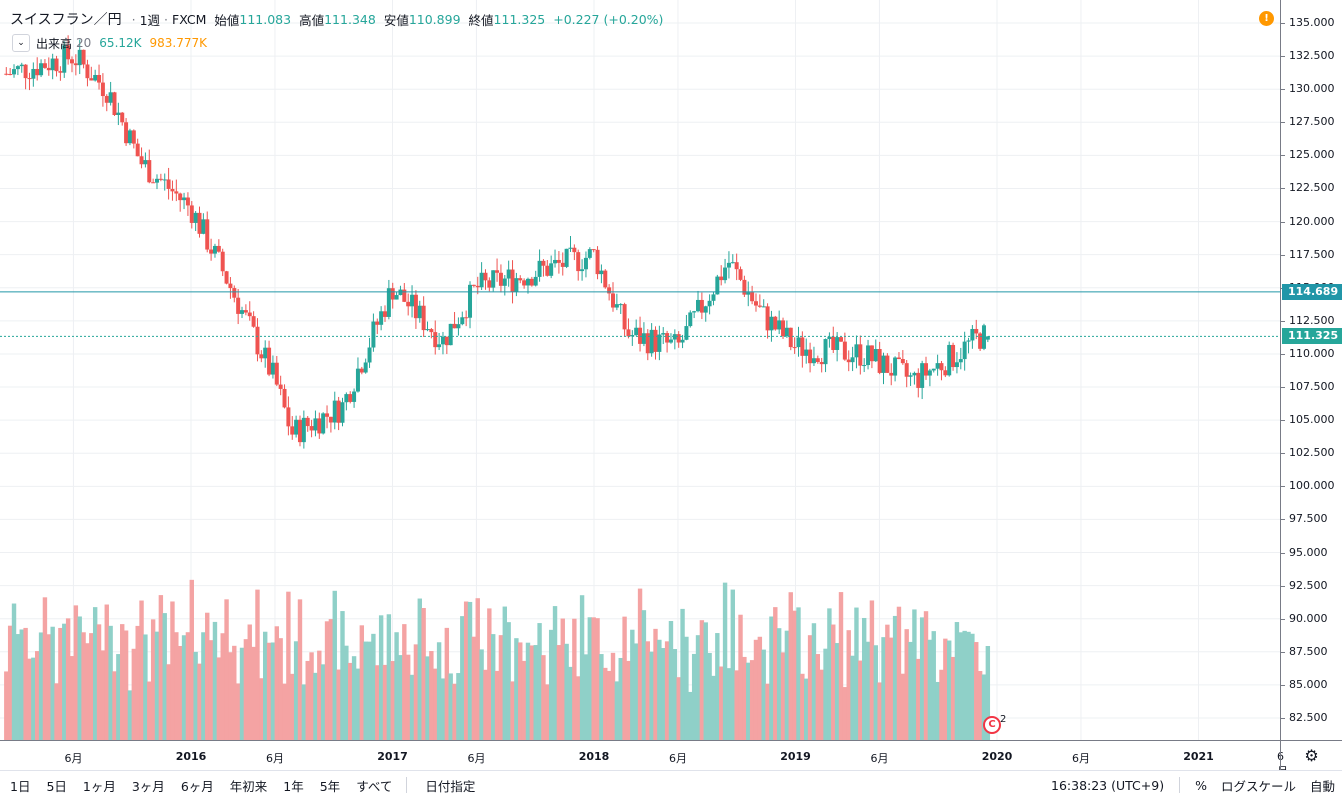 This screenshot has width=1342, height=799. Describe the element at coordinates (1180, 785) in the screenshot. I see `divider` at that location.